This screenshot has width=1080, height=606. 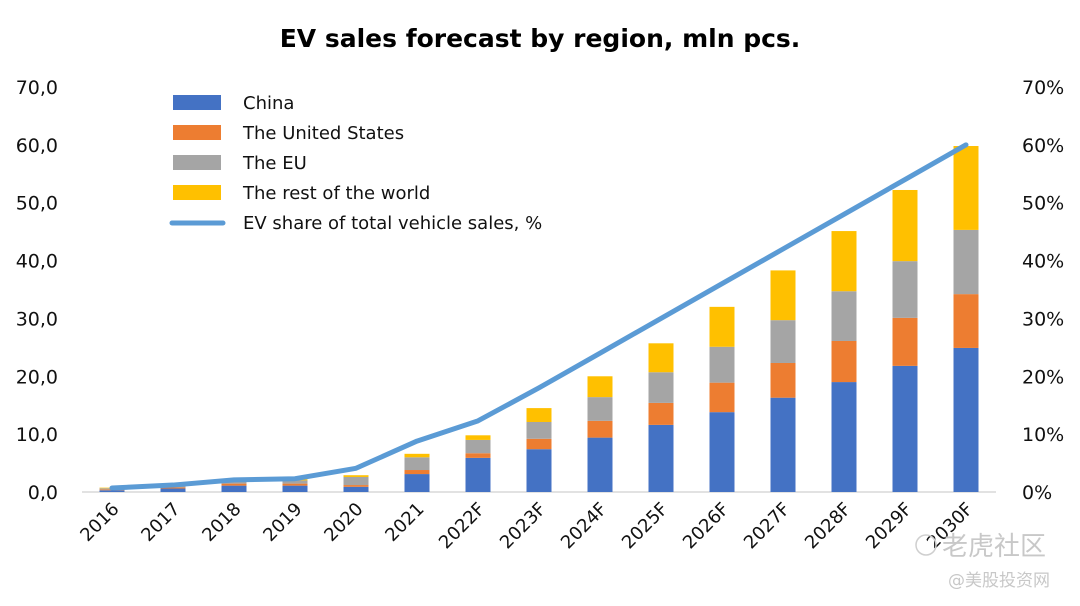 What do you see at coordinates (661, 358) in the screenshot?
I see `bar-the-rest-of-the-world-2025F` at bounding box center [661, 358].